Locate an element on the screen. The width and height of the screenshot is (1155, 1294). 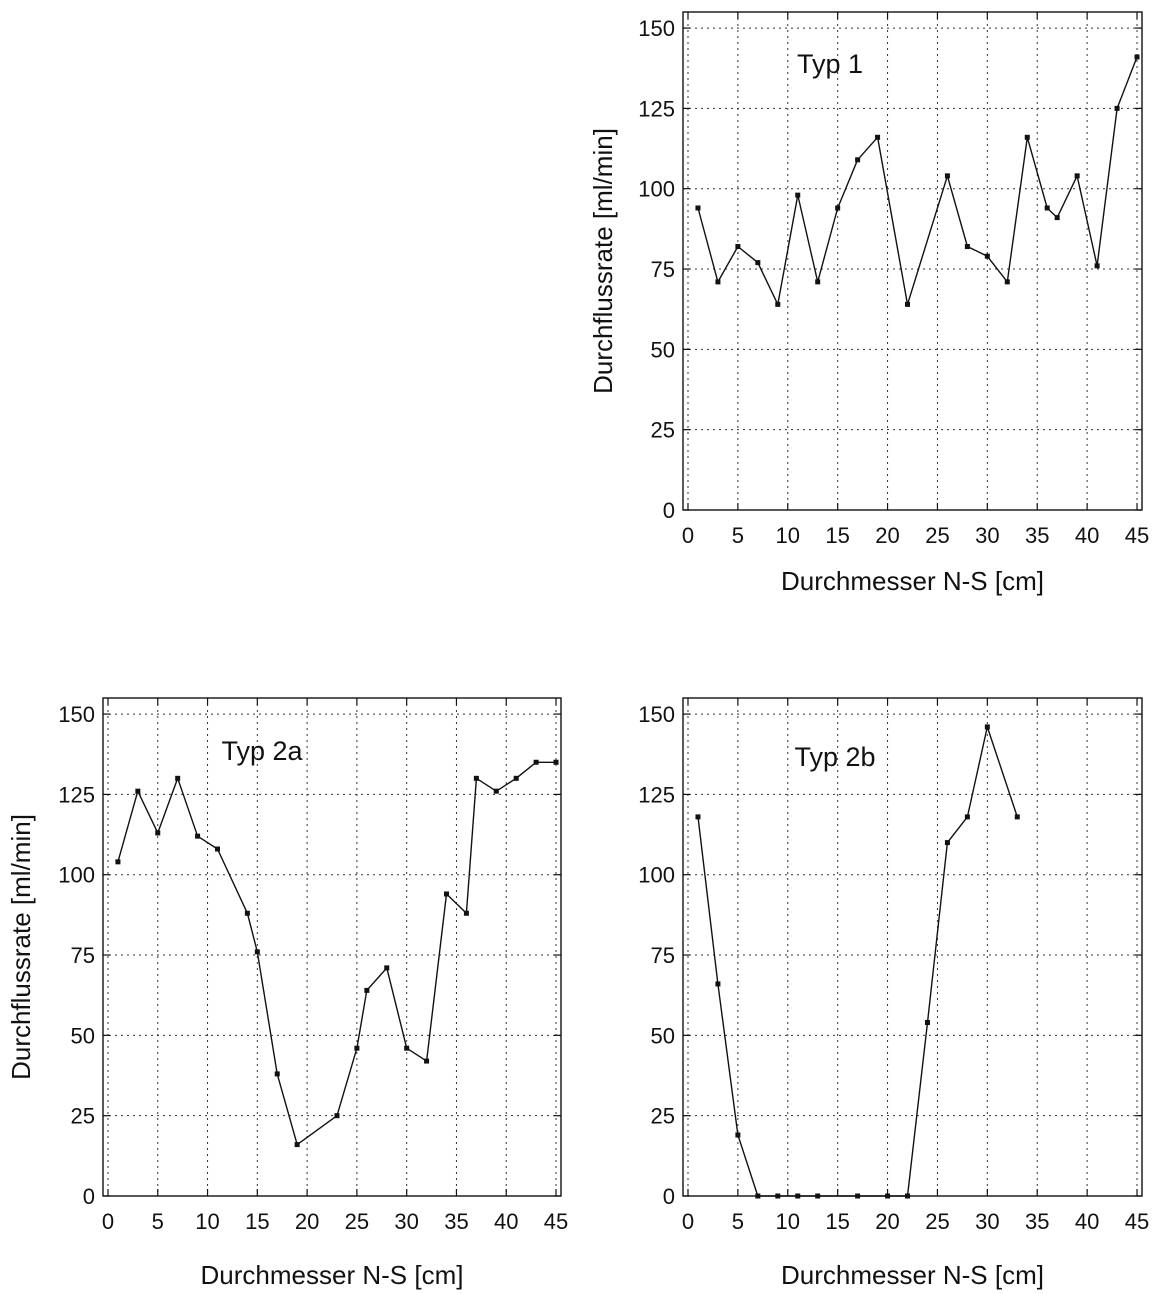
chart-title: Typ 2b is located at coordinates (834, 757).